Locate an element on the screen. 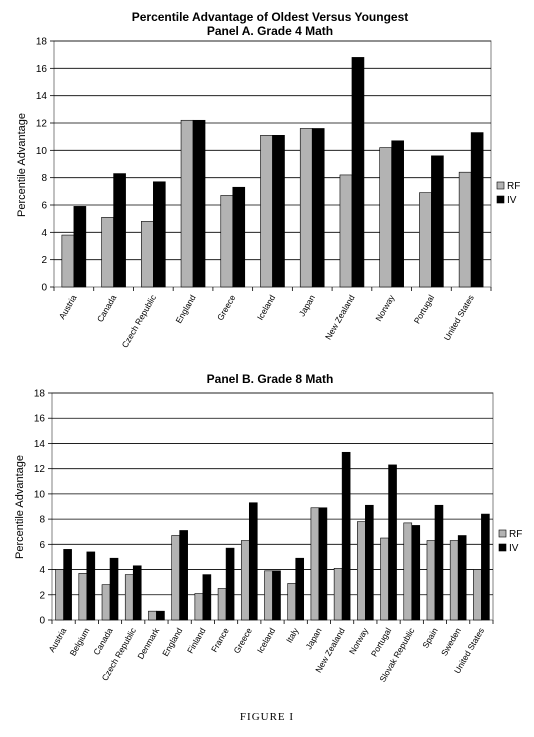 The height and width of the screenshot is (737, 534). panel-b-legend-label-rf: RF is located at coordinates (515, 534).